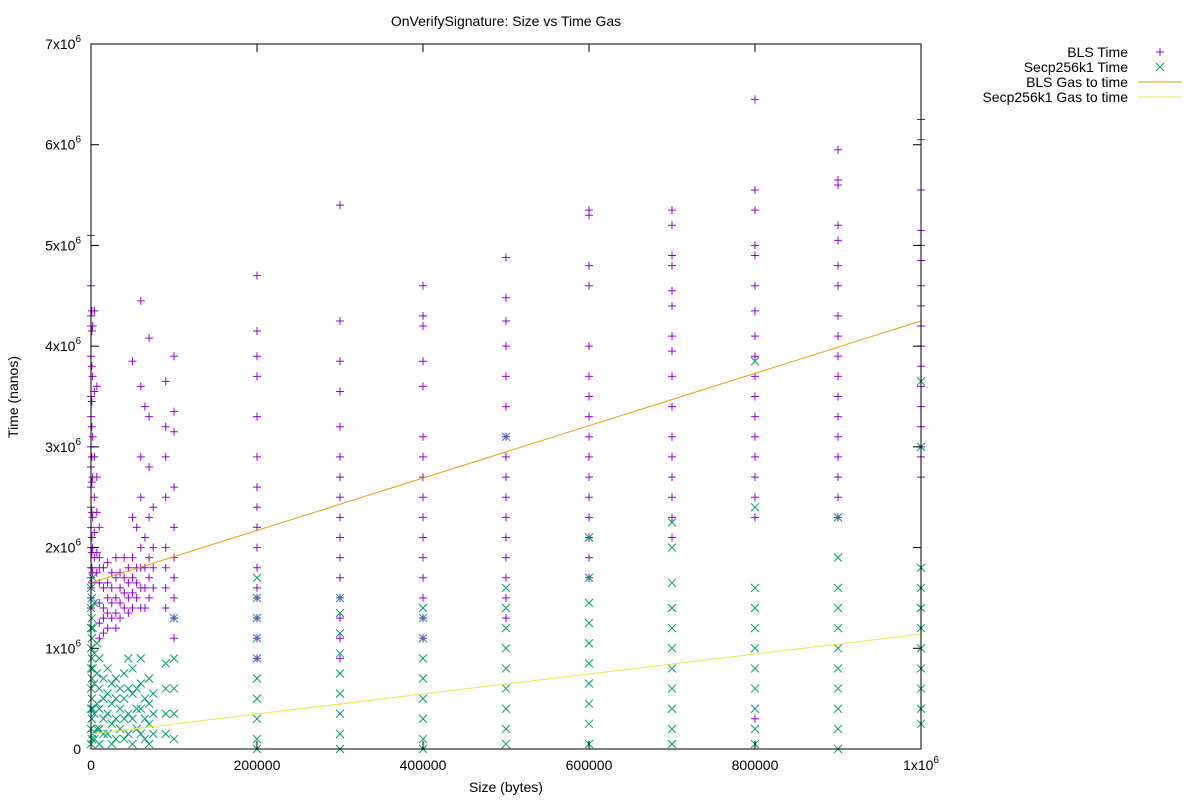  Describe the element at coordinates (1094, 67) in the screenshot. I see `legend-item: Secp256k1 Time` at that location.